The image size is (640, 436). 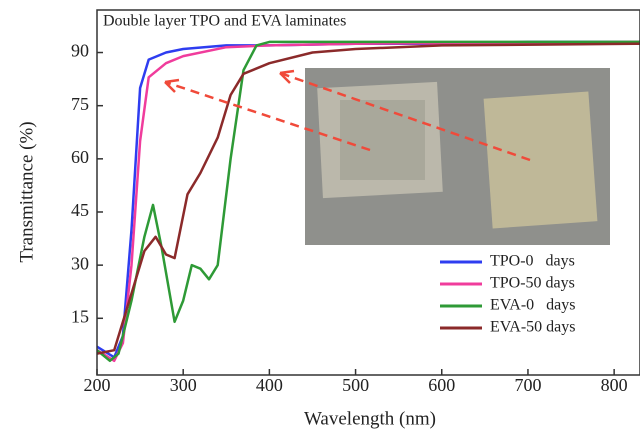 What do you see at coordinates (80, 263) in the screenshot?
I see `y-tick-label: 30` at bounding box center [80, 263].